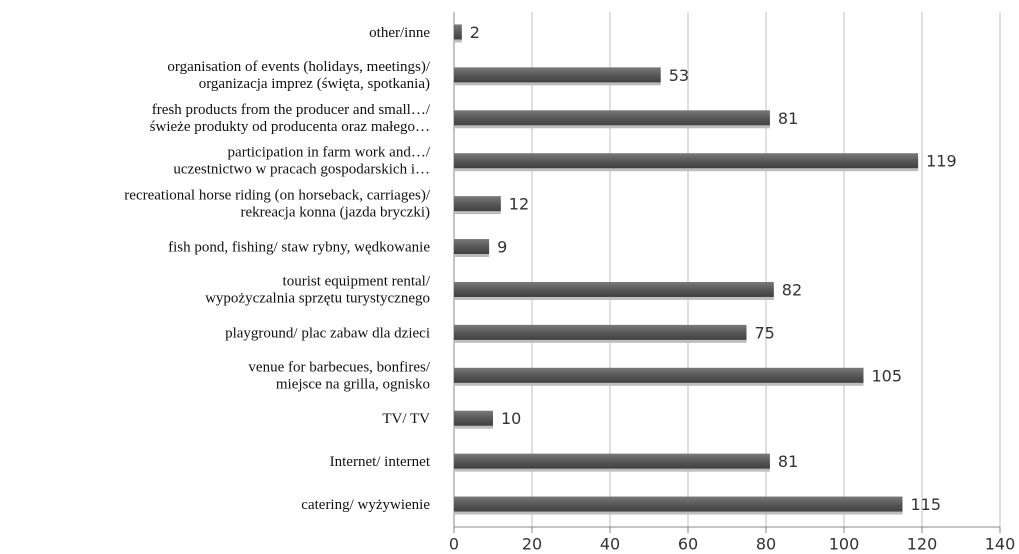 Image resolution: width=1019 pixels, height=554 pixels. What do you see at coordinates (887, 375) in the screenshot?
I see `value-label: 105` at bounding box center [887, 375].